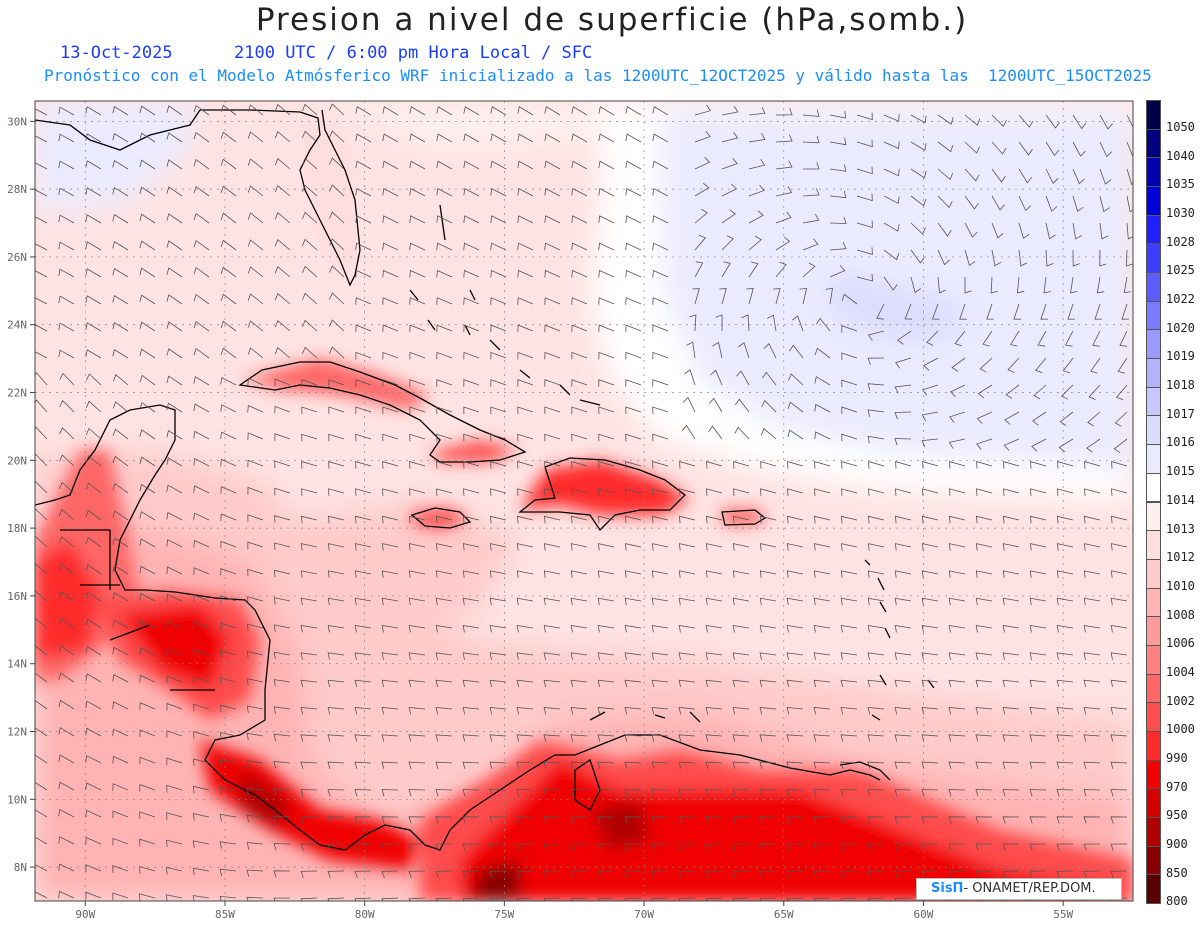 This screenshot has width=1200, height=927. What do you see at coordinates (1180, 671) in the screenshot?
I see `colorbar-label: 1004` at bounding box center [1180, 671].